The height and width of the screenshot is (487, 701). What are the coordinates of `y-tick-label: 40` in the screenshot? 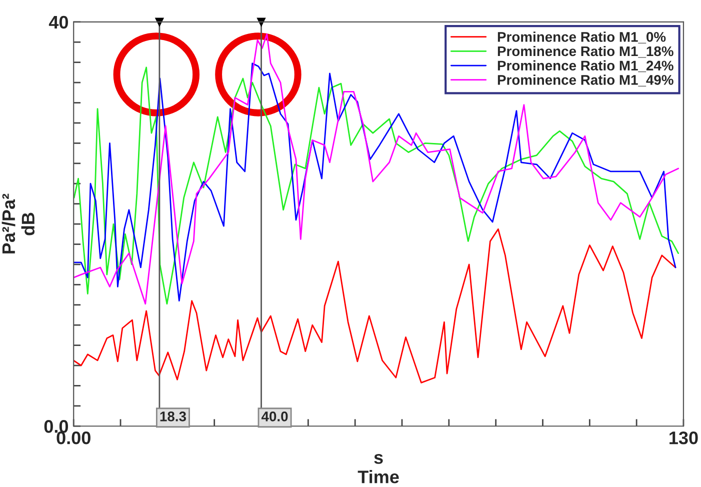 It's located at (58, 22).